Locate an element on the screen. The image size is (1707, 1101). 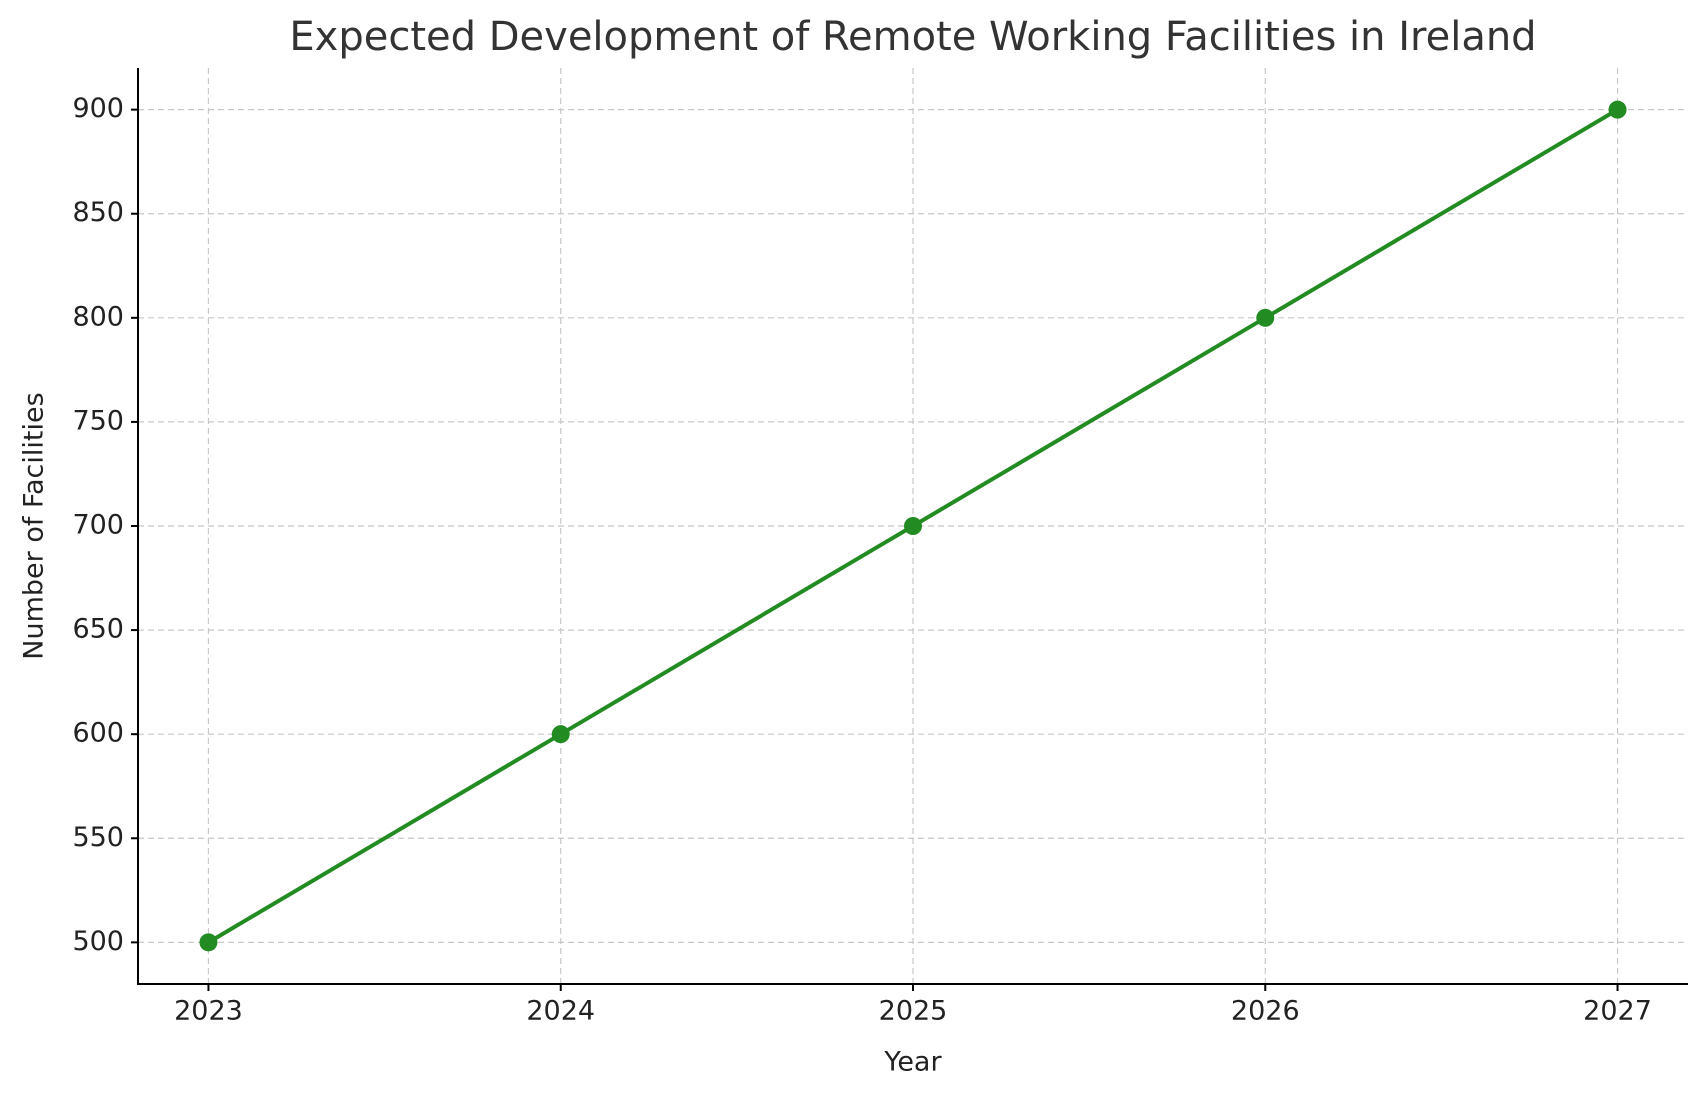
y-tick-label: 800 is located at coordinates (98, 316).